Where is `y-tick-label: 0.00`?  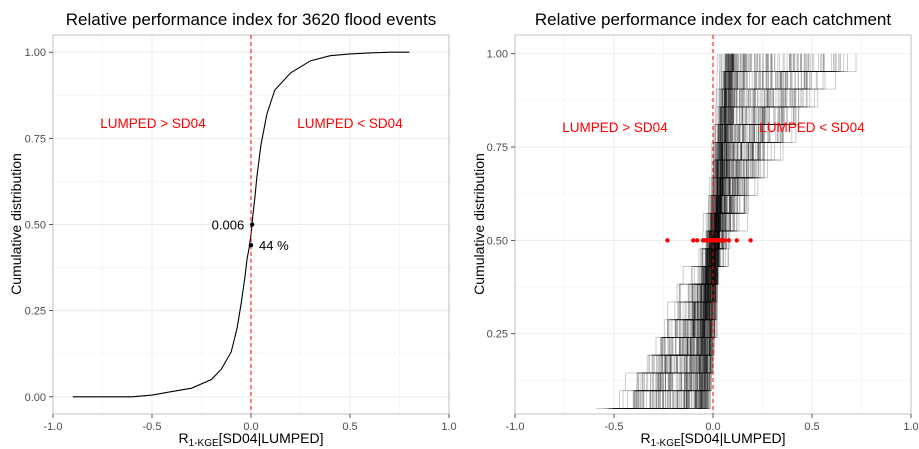
y-tick-label: 0.00 is located at coordinates (35, 398).